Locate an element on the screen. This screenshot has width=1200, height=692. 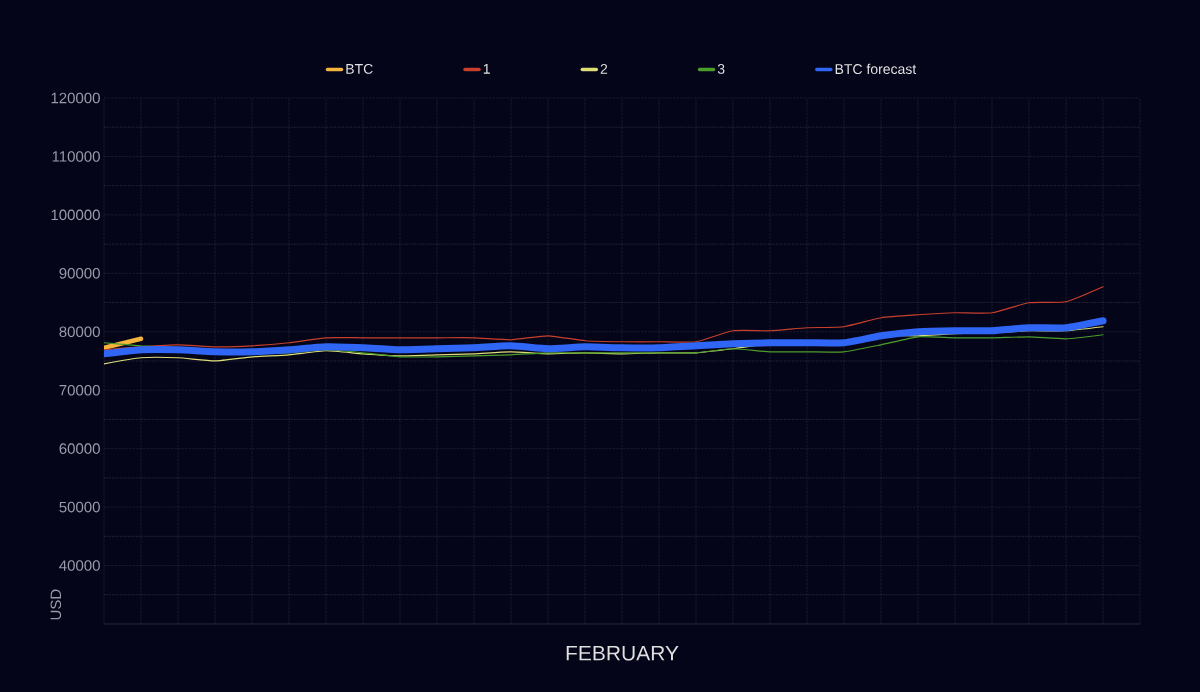
y-tick-label: 100000 is located at coordinates (75, 215).